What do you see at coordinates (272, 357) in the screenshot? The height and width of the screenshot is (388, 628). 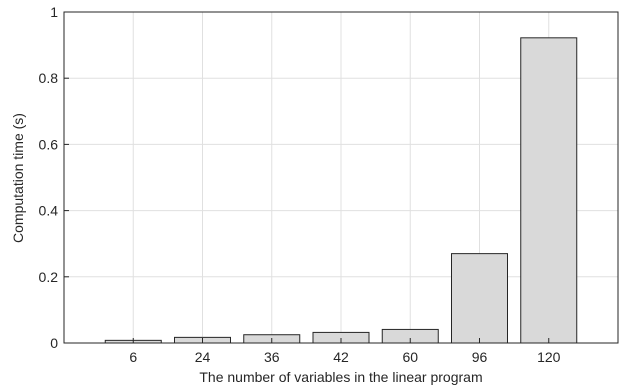 I see `x-tick-label: 36` at bounding box center [272, 357].